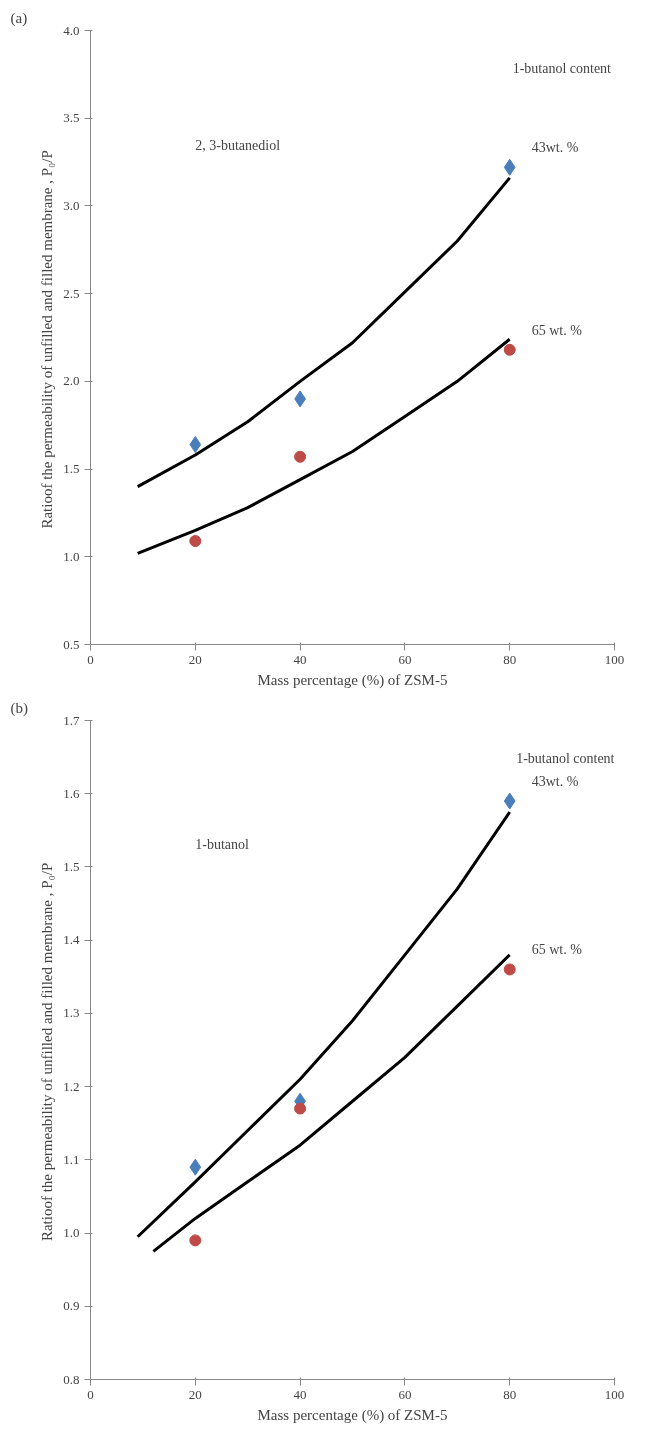 The height and width of the screenshot is (1431, 649). What do you see at coordinates (19, 708) in the screenshot?
I see `chart-title: (b)` at bounding box center [19, 708].